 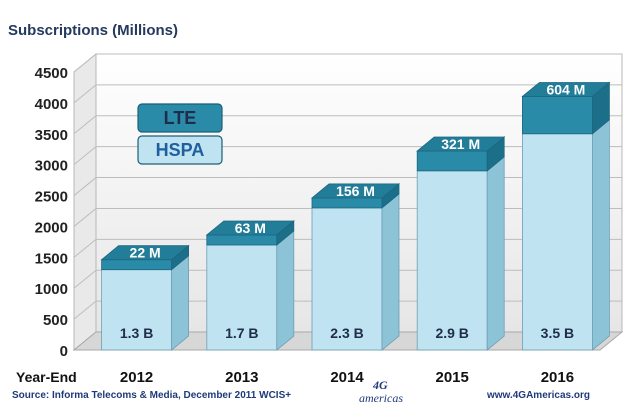 I want to click on y-tick-label: 4500, so click(x=51, y=73).